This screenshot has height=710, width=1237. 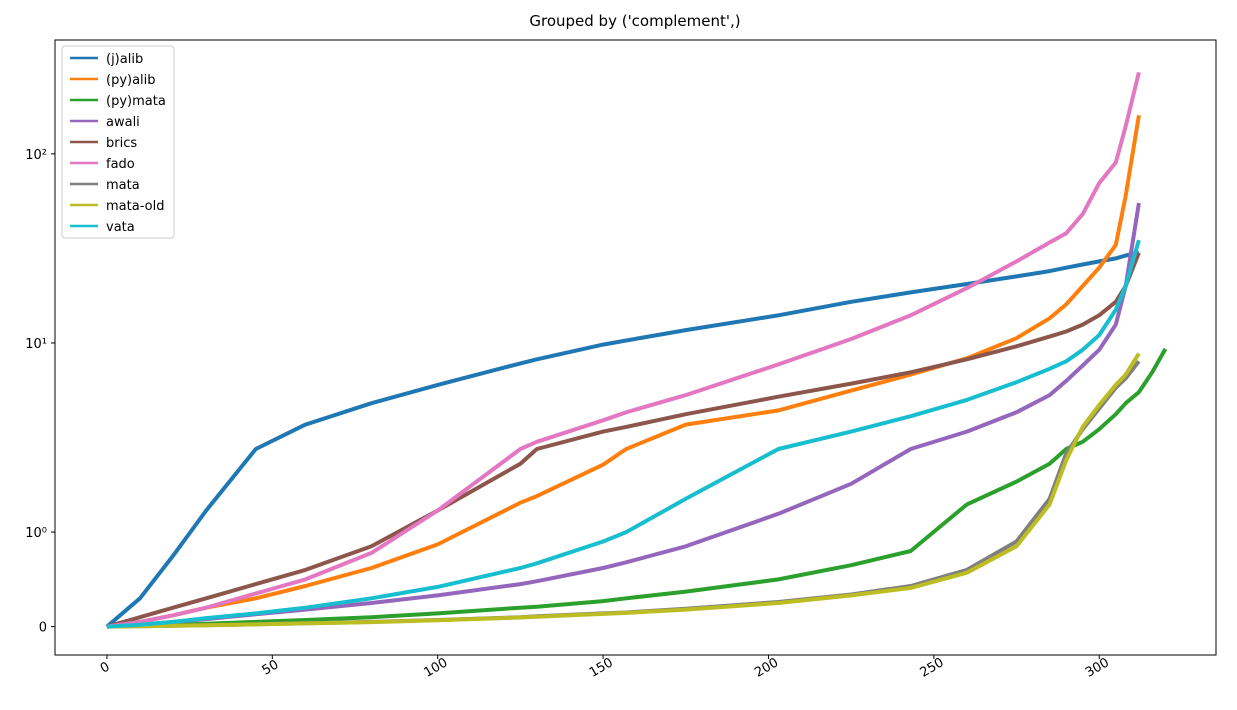 What do you see at coordinates (36, 533) in the screenshot?
I see `y-tick-label: 10⁰` at bounding box center [36, 533].